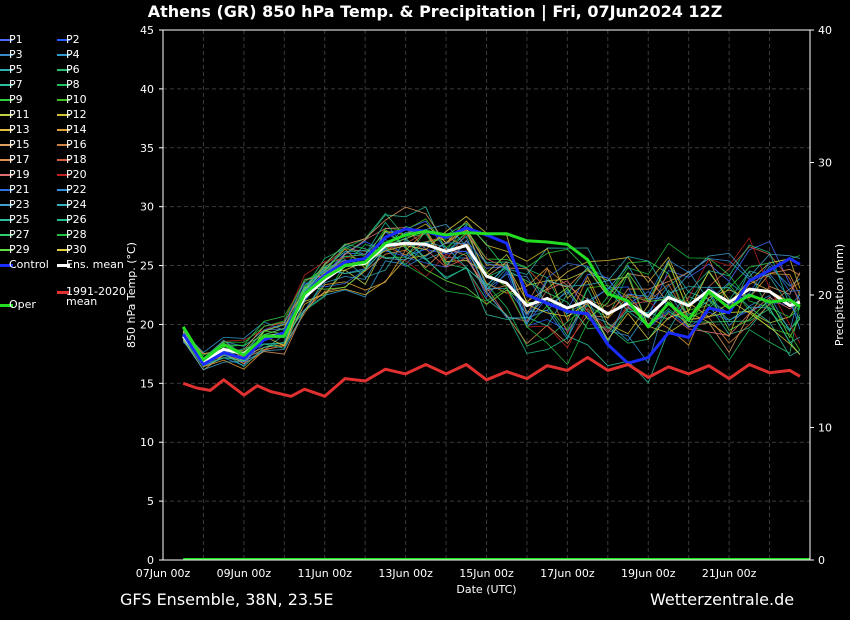 The image size is (850, 620). What do you see at coordinates (76, 144) in the screenshot?
I see `legend-label: P16` at bounding box center [76, 144].